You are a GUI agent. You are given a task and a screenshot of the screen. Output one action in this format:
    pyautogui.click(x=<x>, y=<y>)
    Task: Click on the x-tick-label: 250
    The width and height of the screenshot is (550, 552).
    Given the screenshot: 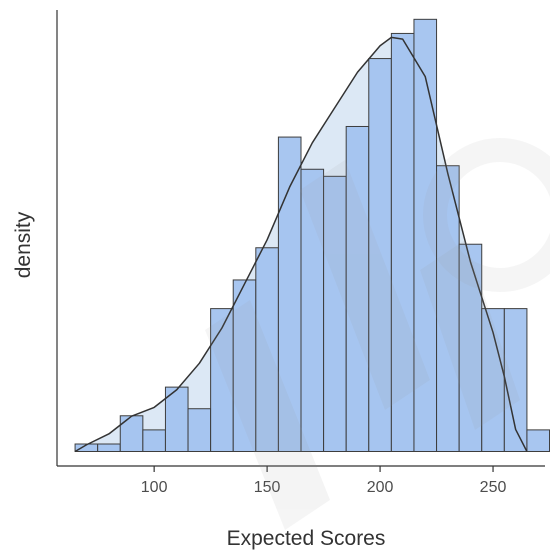 What is the action you would take?
    pyautogui.click(x=493, y=487)
    